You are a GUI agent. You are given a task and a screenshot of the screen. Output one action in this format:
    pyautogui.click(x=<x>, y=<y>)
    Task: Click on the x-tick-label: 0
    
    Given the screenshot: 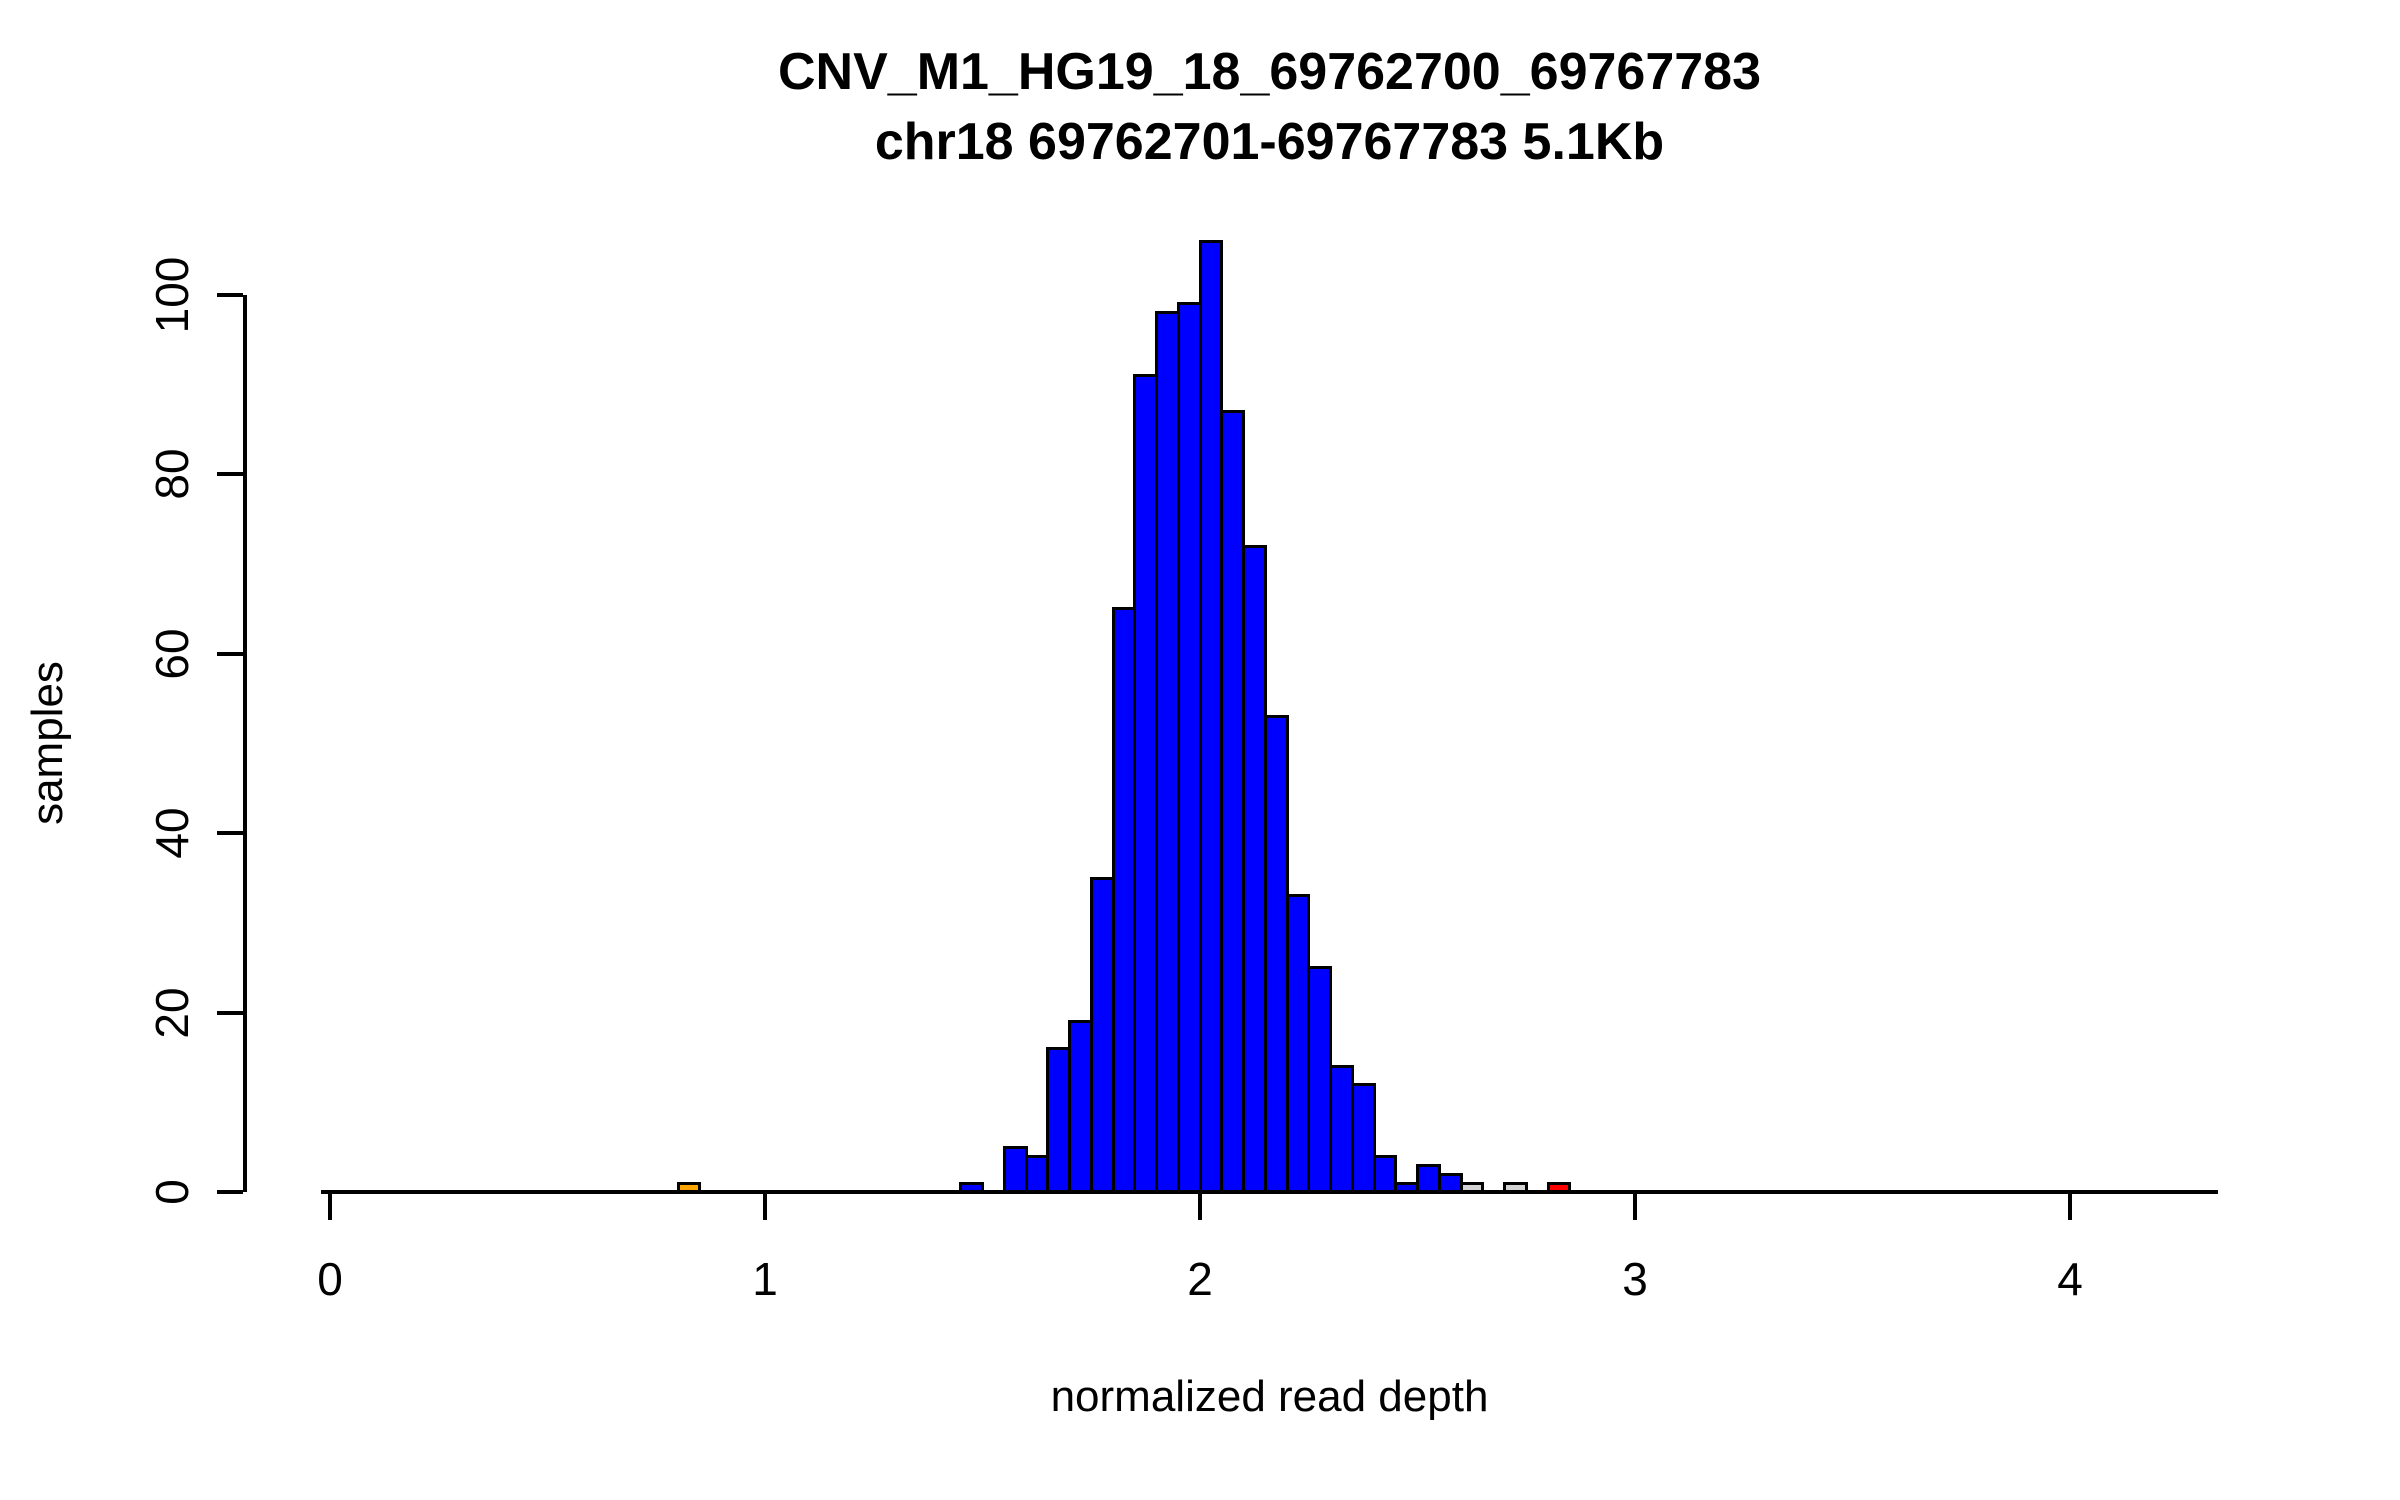 What is the action you would take?
    pyautogui.click(x=330, y=1279)
    